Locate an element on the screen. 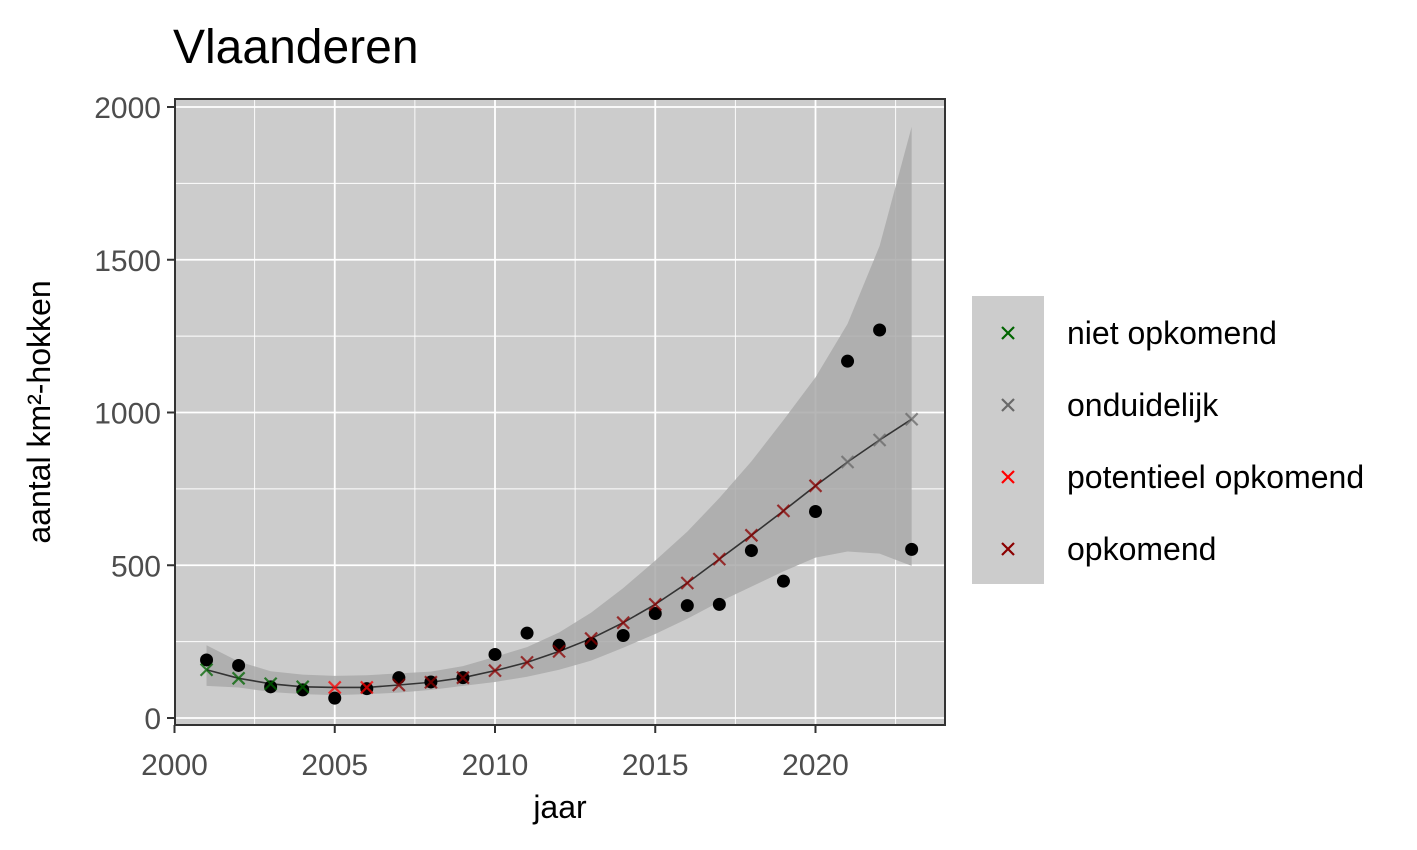  y-axis-title: aantal km²-hokken is located at coordinates (39, 411).